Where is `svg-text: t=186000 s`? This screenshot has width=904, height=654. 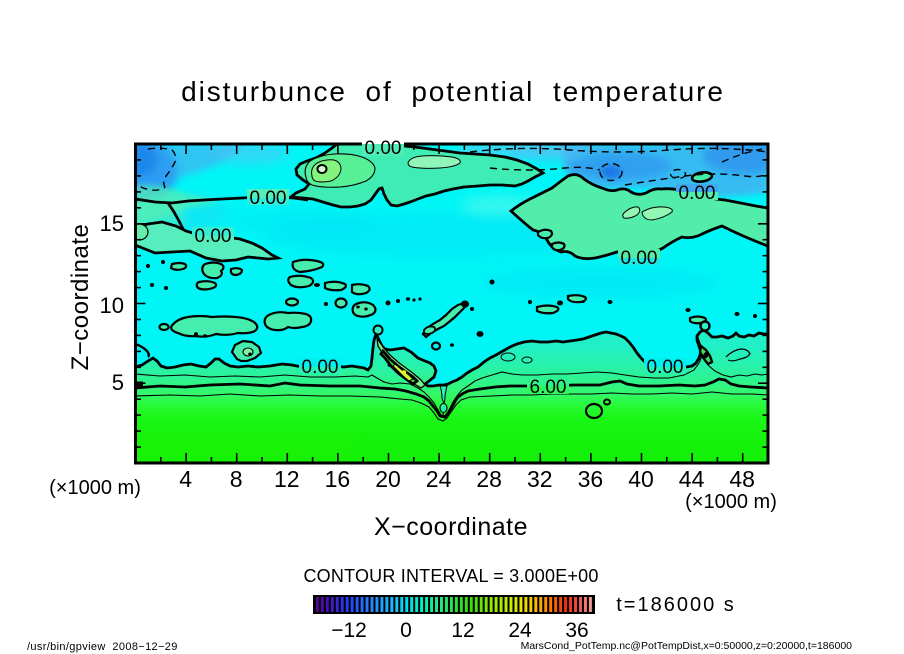
svg-text: t=186000 s is located at coordinates (676, 605).